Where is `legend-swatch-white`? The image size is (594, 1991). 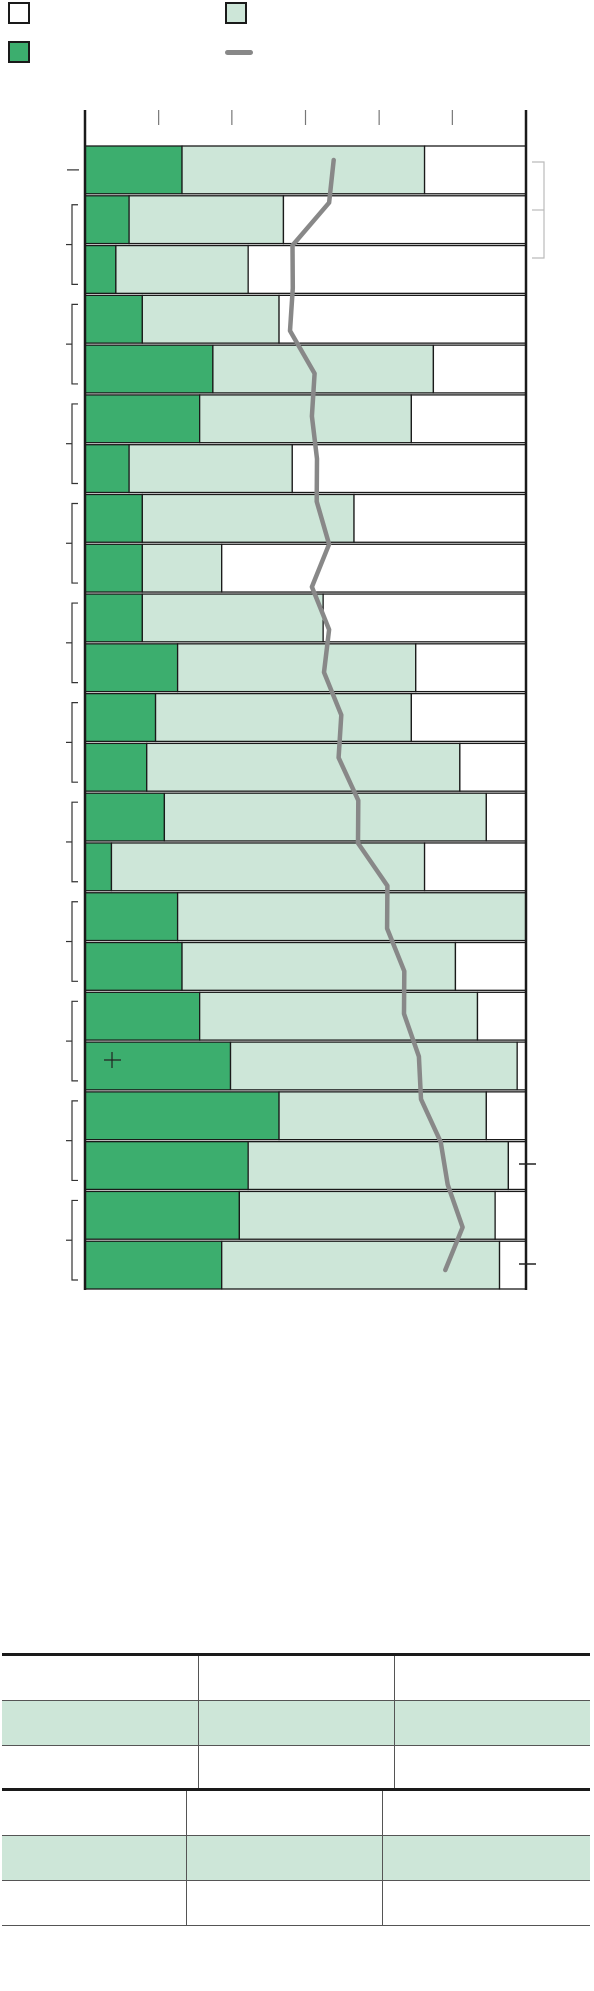
legend-swatch-white is located at coordinates (19, 13).